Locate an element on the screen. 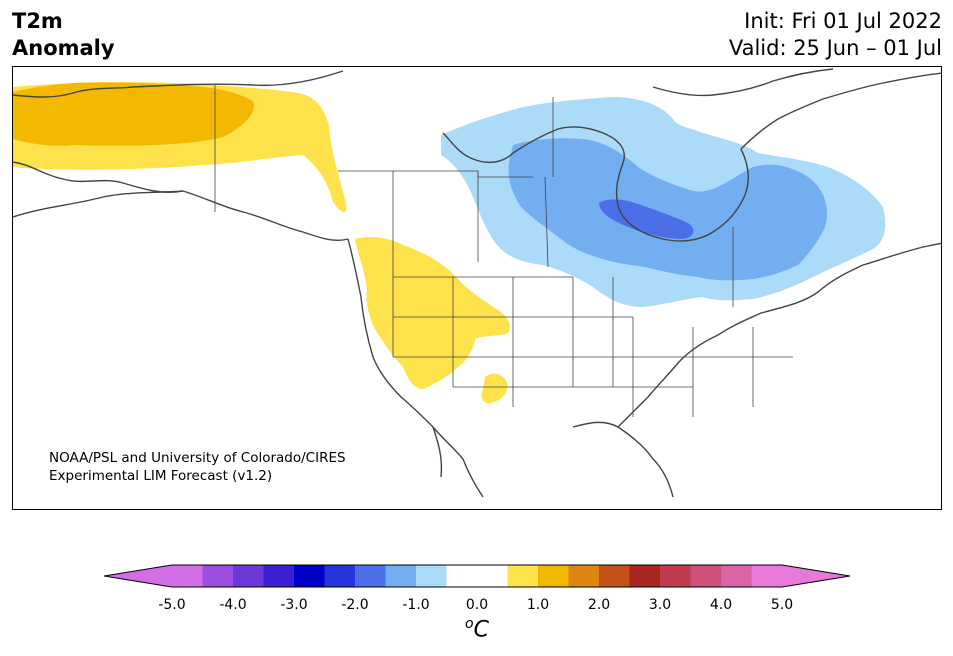 The width and height of the screenshot is (953, 656). colorbar-low-extend is located at coordinates (138, 576).